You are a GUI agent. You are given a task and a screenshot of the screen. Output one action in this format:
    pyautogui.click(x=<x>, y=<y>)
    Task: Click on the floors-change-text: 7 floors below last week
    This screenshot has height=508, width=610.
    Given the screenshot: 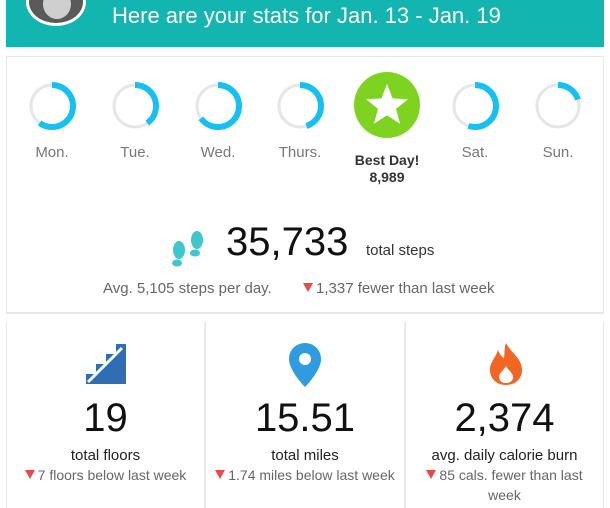 What is the action you would take?
    pyautogui.click(x=112, y=475)
    